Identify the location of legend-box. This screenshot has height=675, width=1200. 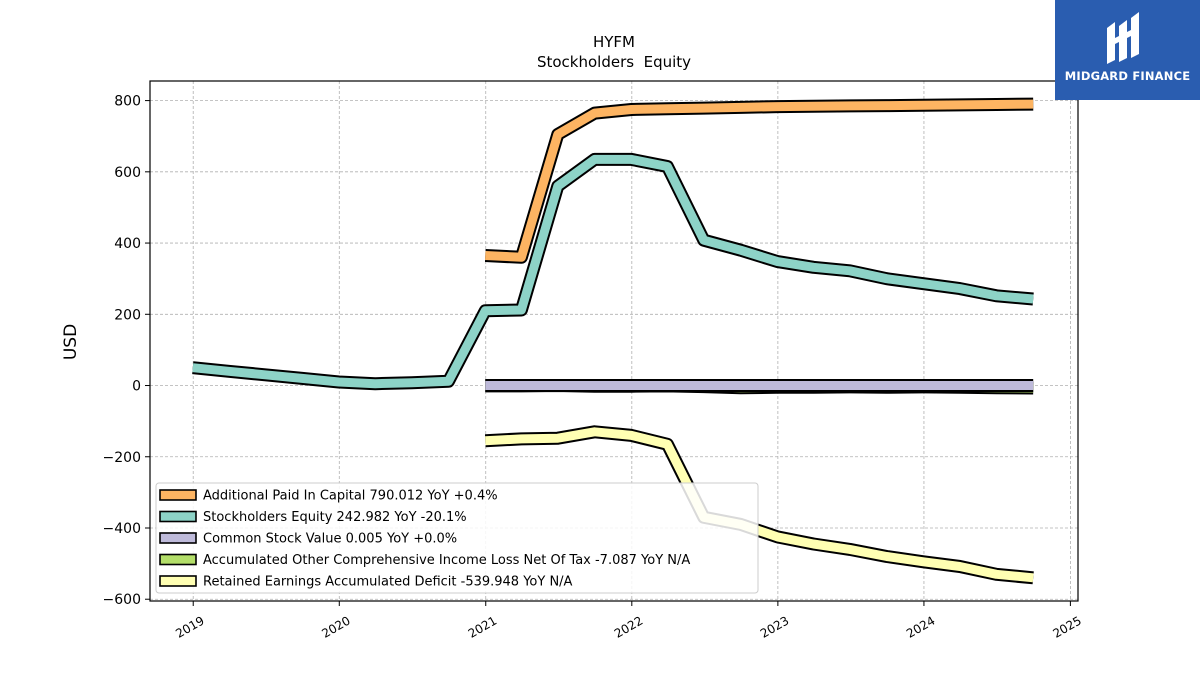
(457, 538).